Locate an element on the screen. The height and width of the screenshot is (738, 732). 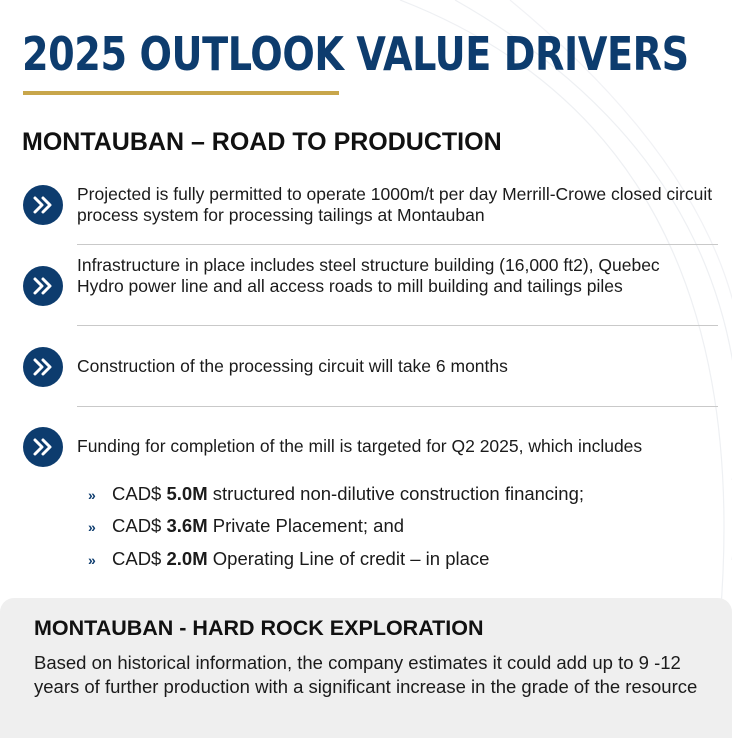
title-underline is located at coordinates (181, 93).